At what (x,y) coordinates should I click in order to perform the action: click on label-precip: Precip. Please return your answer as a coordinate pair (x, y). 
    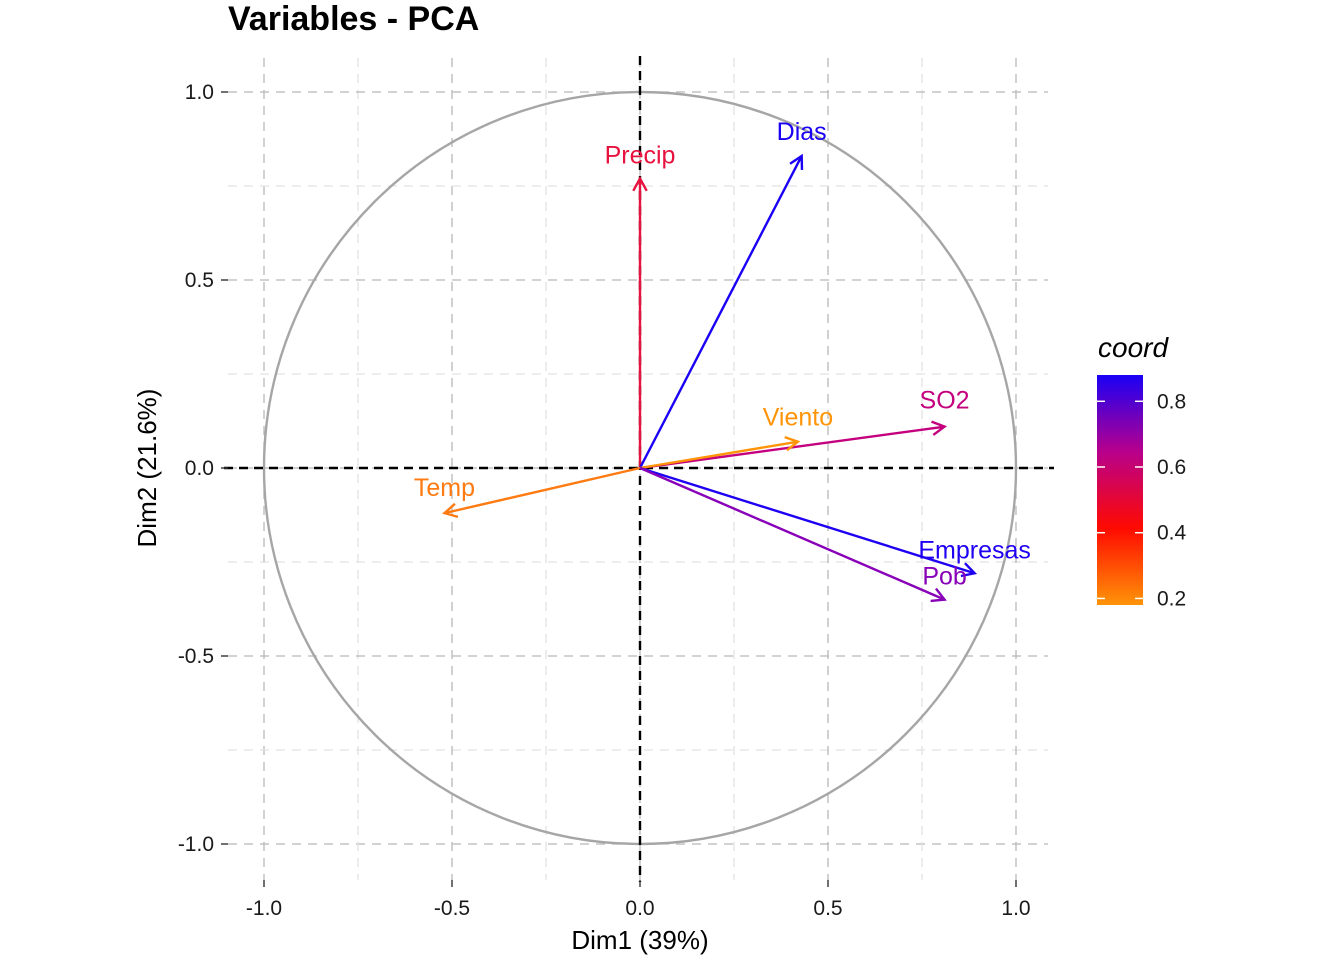
    Looking at the image, I should click on (640, 155).